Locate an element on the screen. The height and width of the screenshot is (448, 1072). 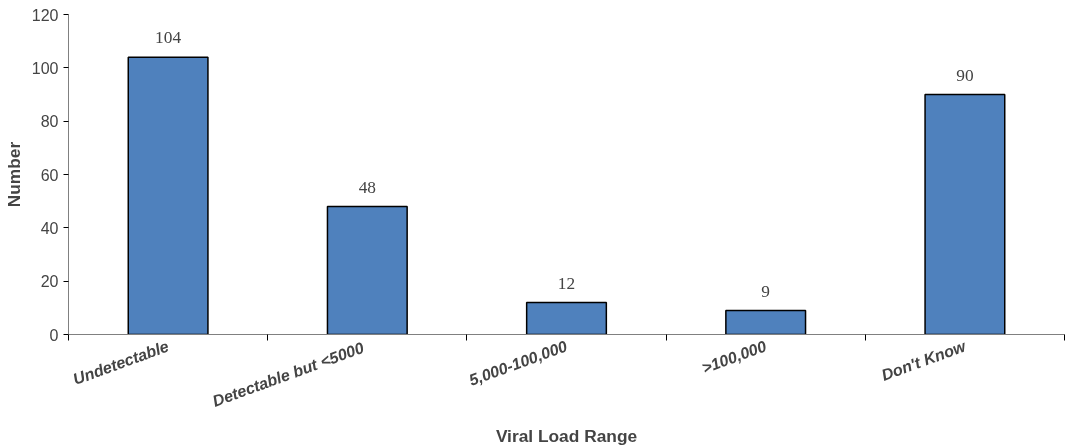
y-tick-label: 40 is located at coordinates (49, 228).